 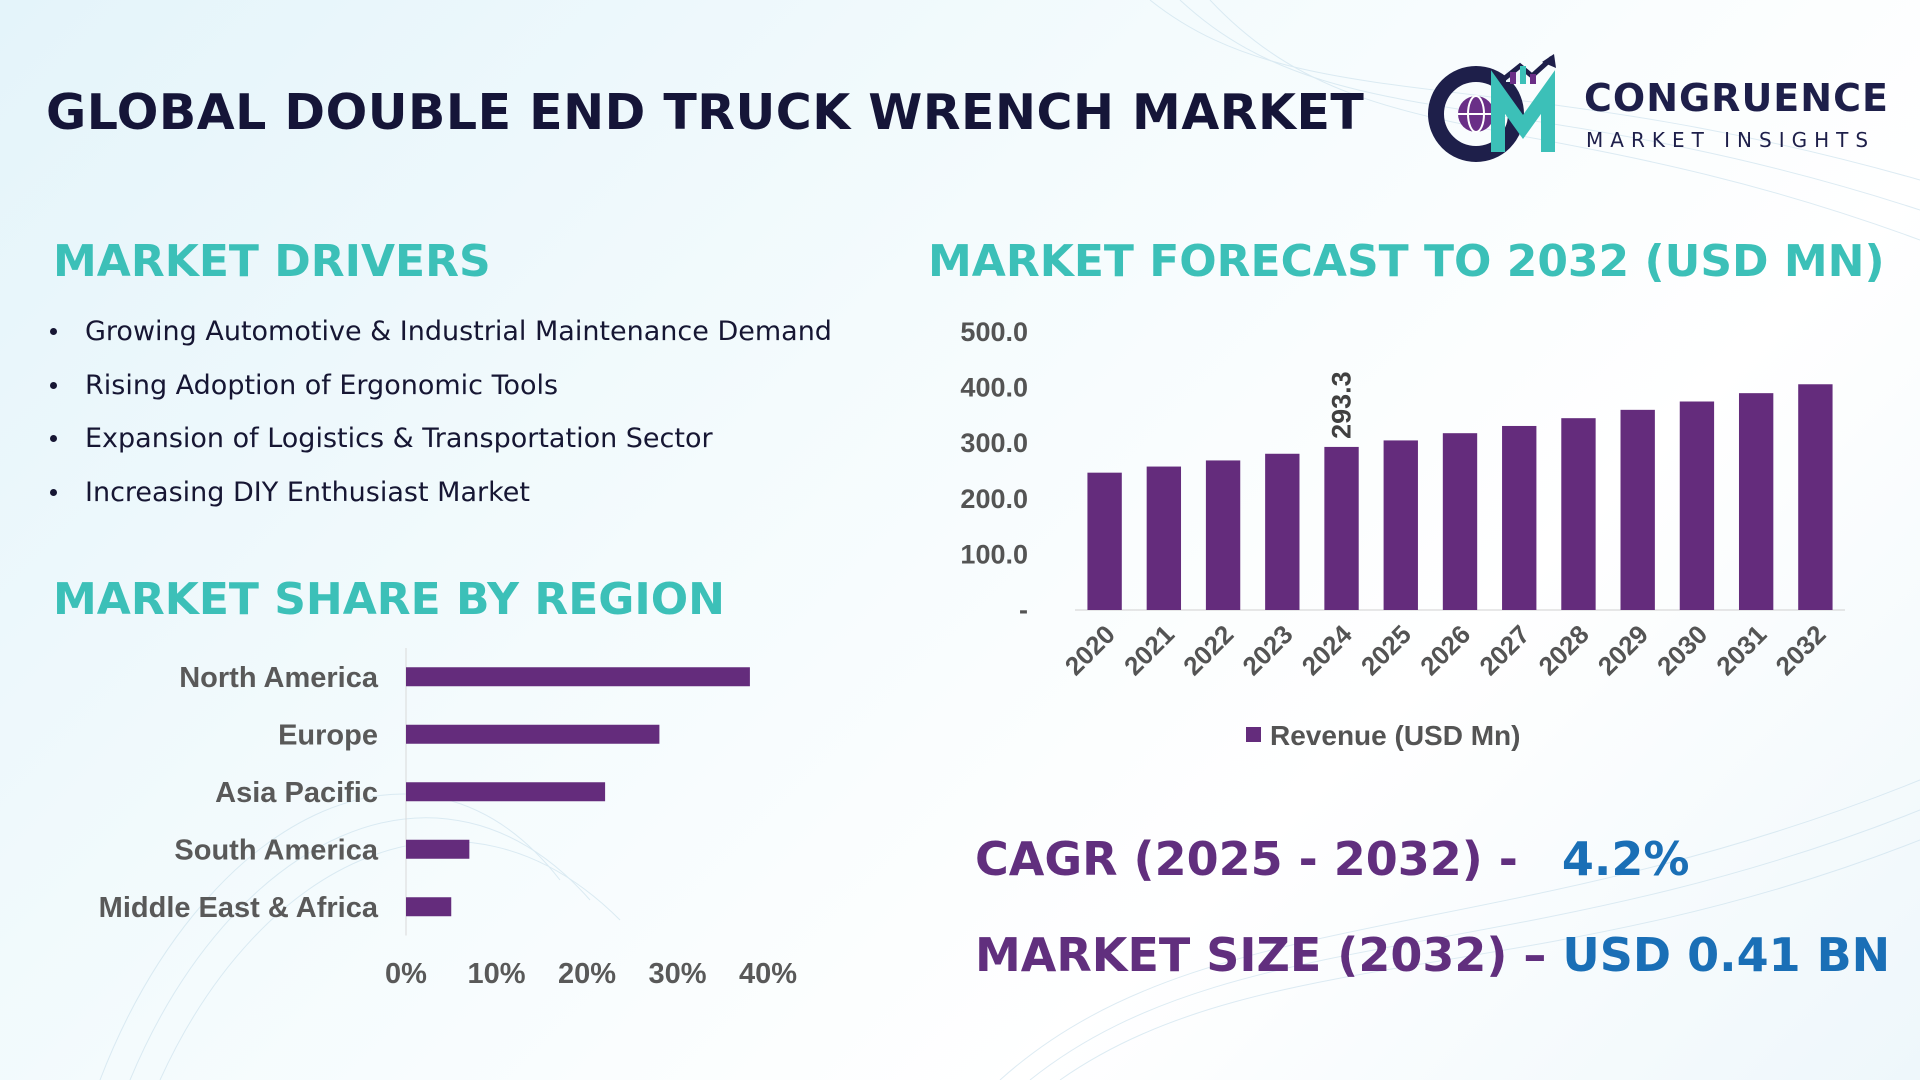 What do you see at coordinates (276, 850) in the screenshot?
I see `region-label: South America` at bounding box center [276, 850].